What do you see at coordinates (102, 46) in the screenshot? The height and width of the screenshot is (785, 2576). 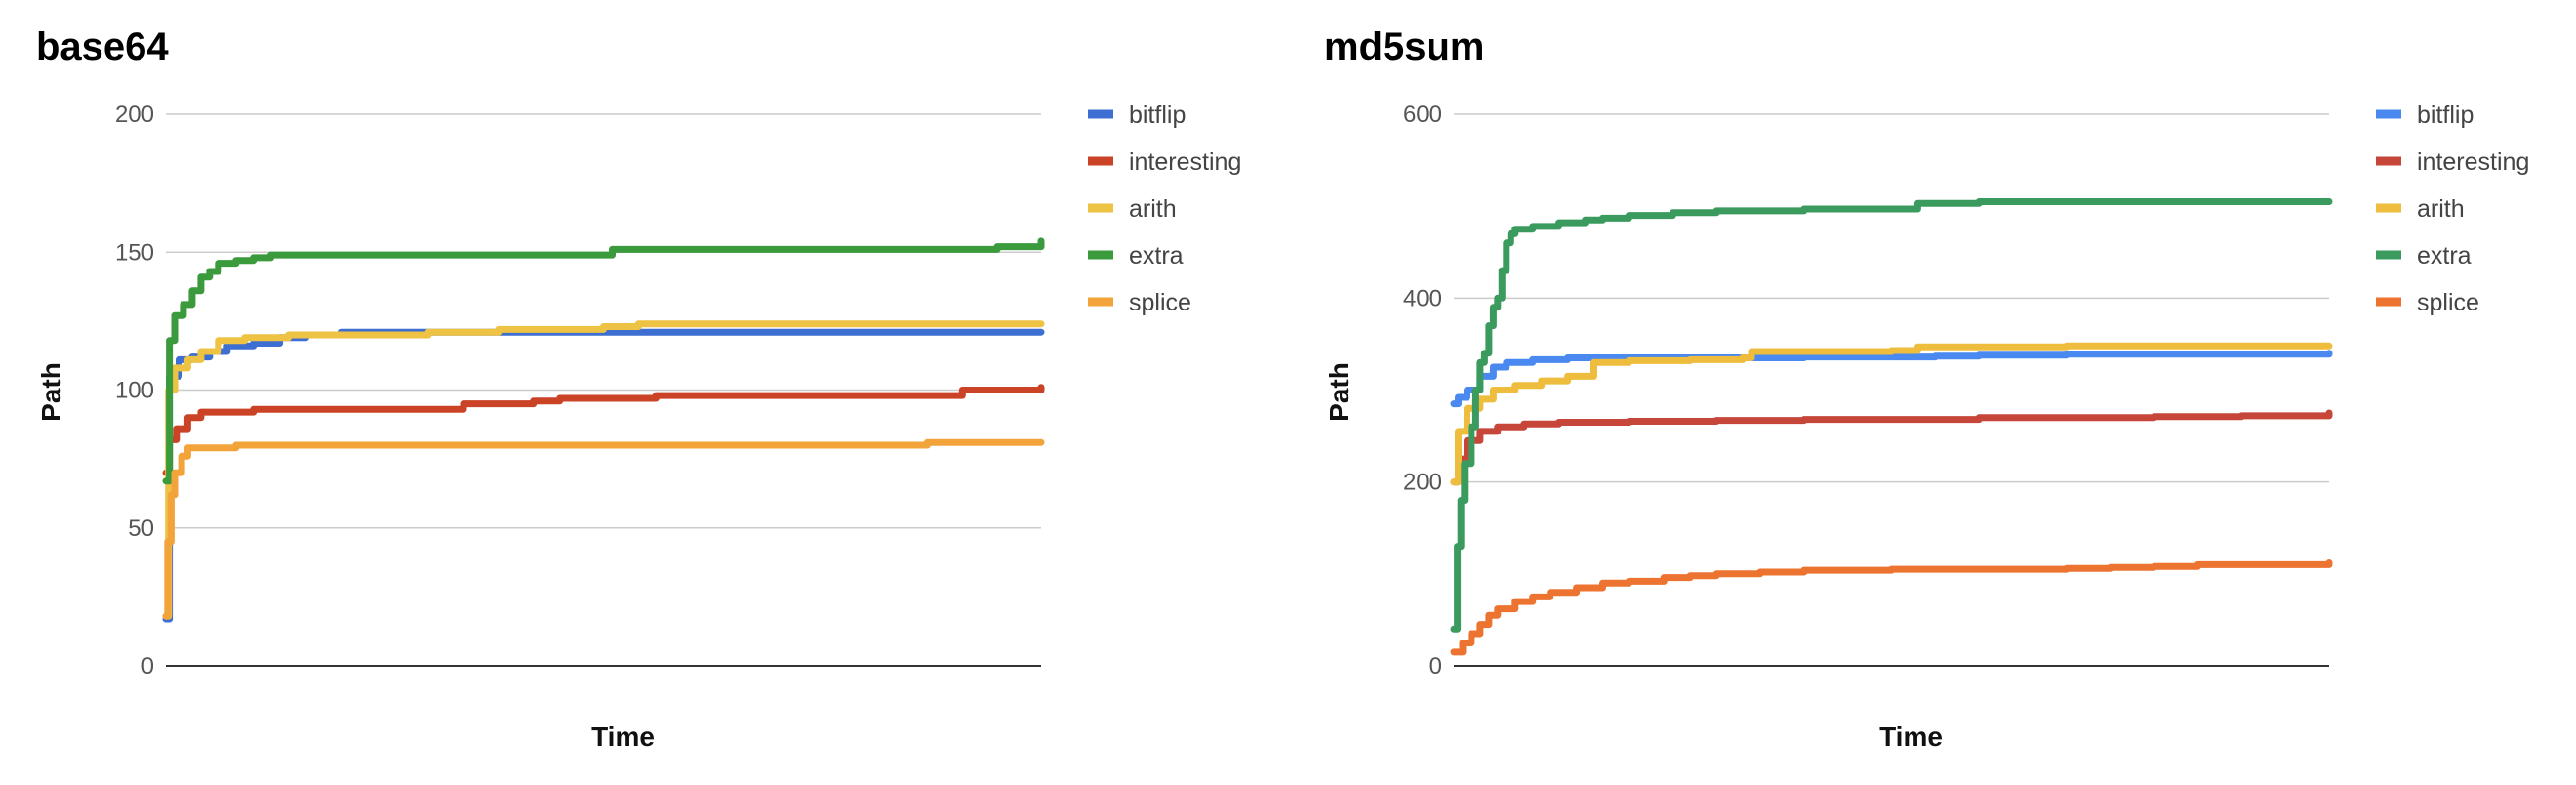 I see `chart-title: base64` at bounding box center [102, 46].